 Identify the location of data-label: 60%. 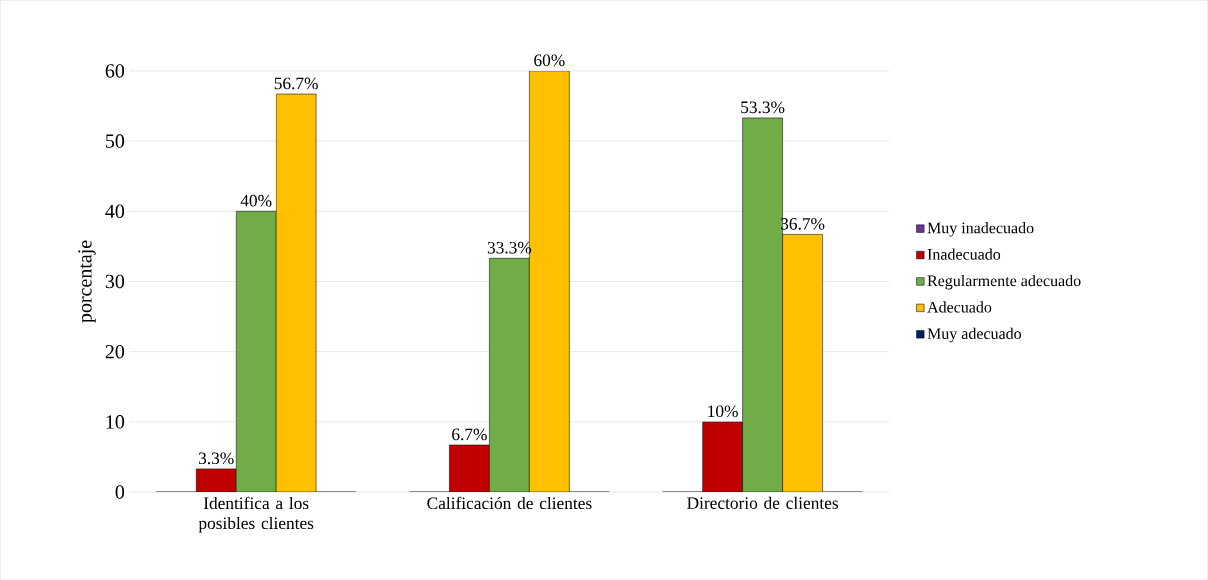
(549, 60).